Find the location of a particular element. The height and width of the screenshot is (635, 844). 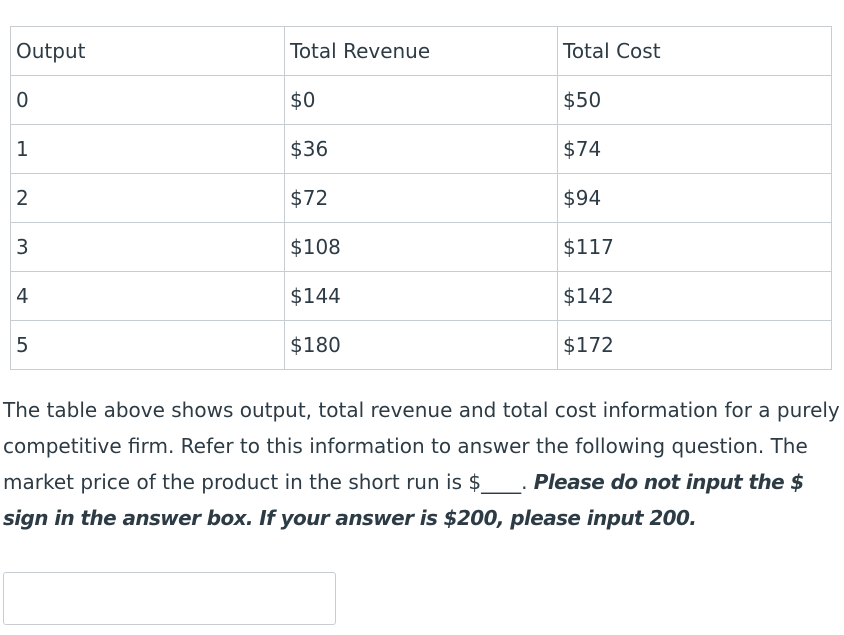

table-cell-total-revenue: $180 is located at coordinates (421, 345).